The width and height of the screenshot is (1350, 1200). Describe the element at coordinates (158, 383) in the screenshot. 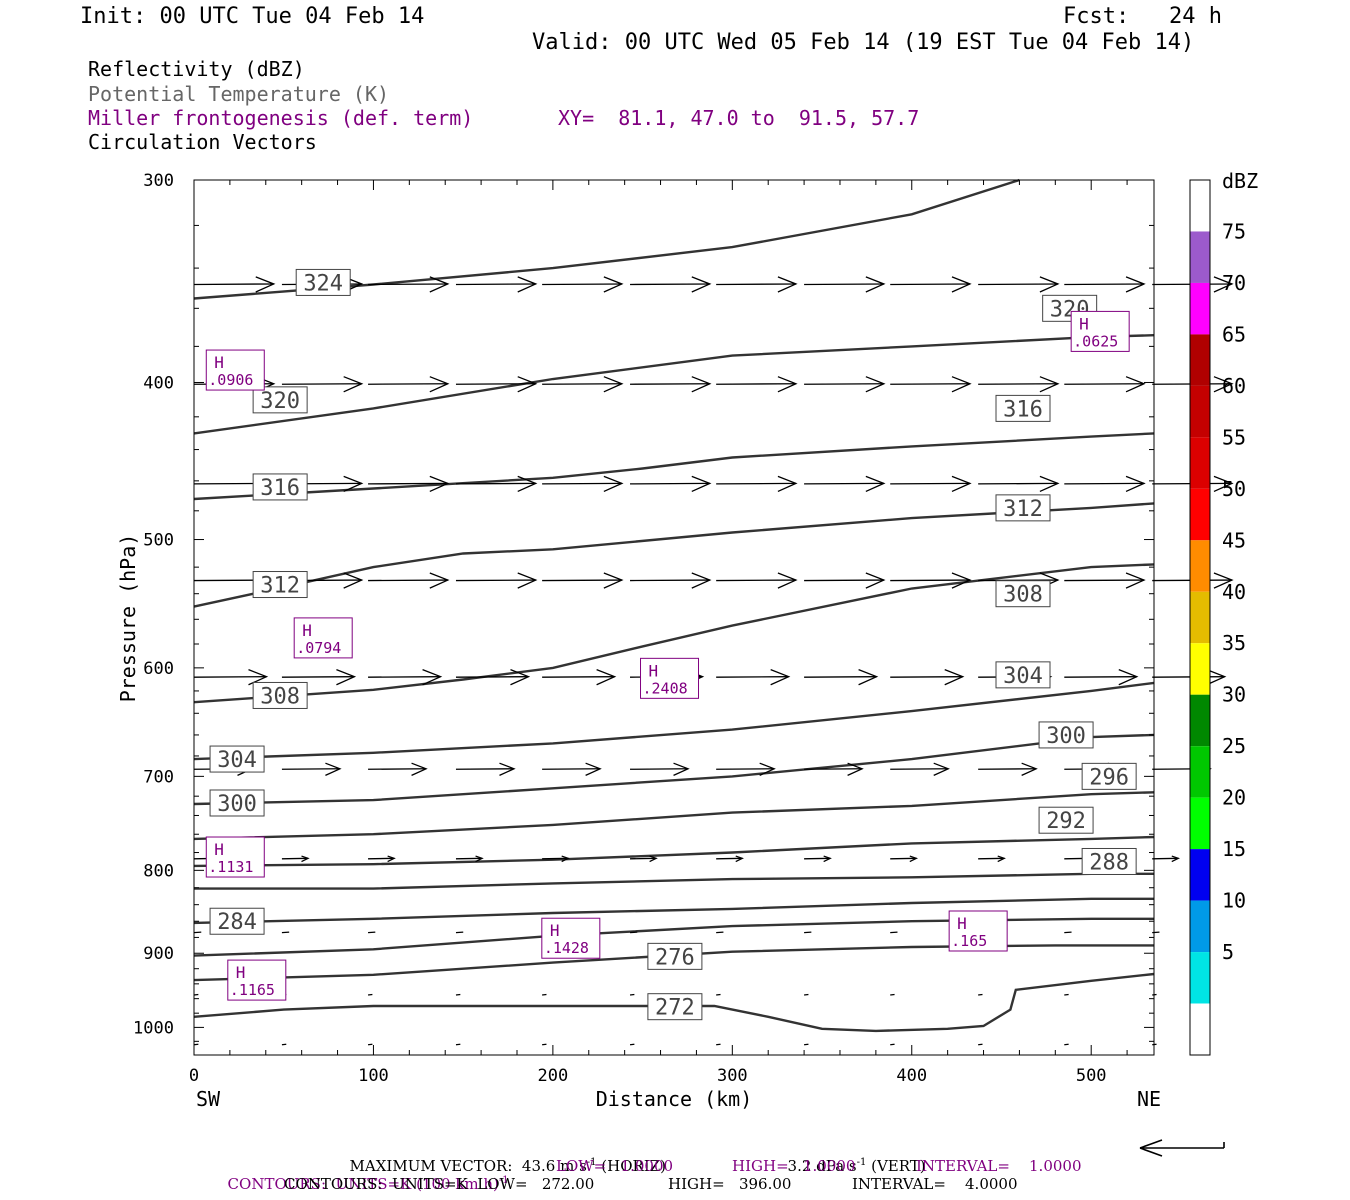

I see `y-tick-label: 400` at that location.